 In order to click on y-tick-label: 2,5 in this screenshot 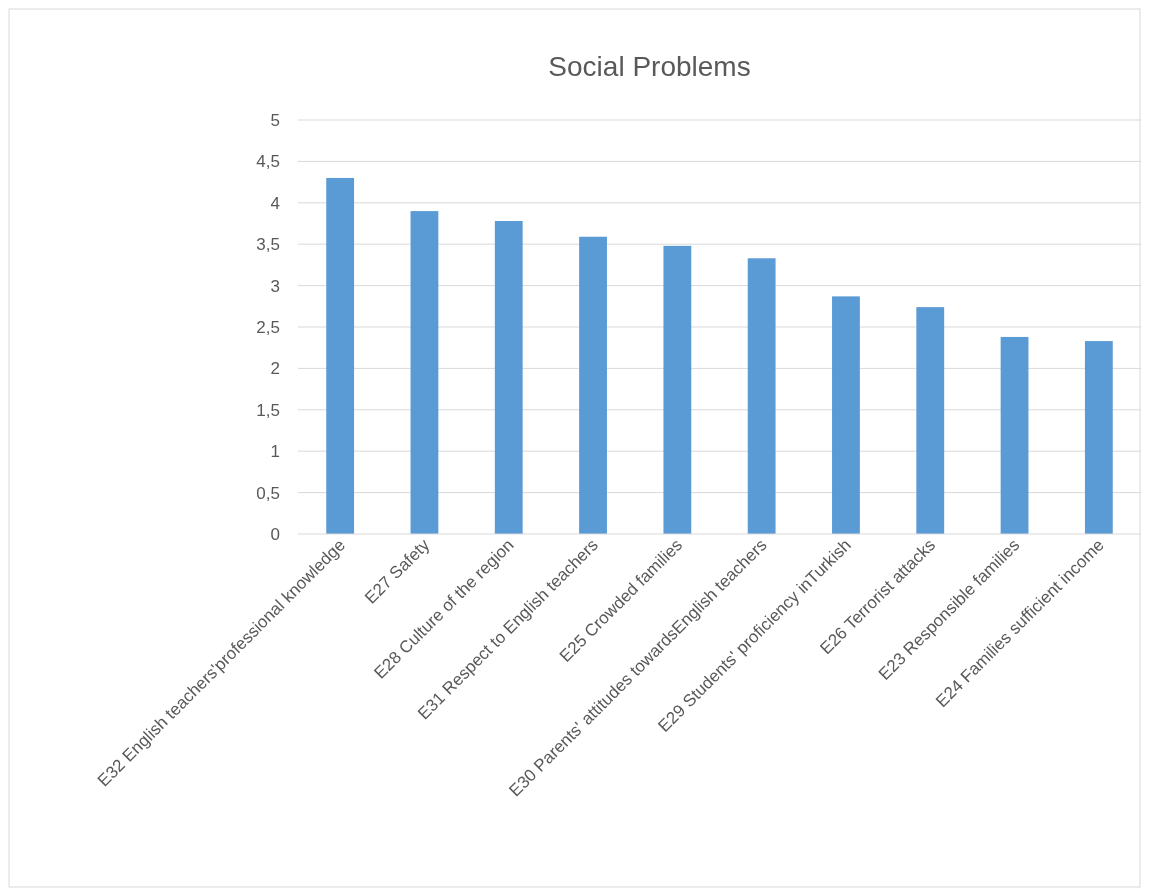, I will do `click(268, 327)`.